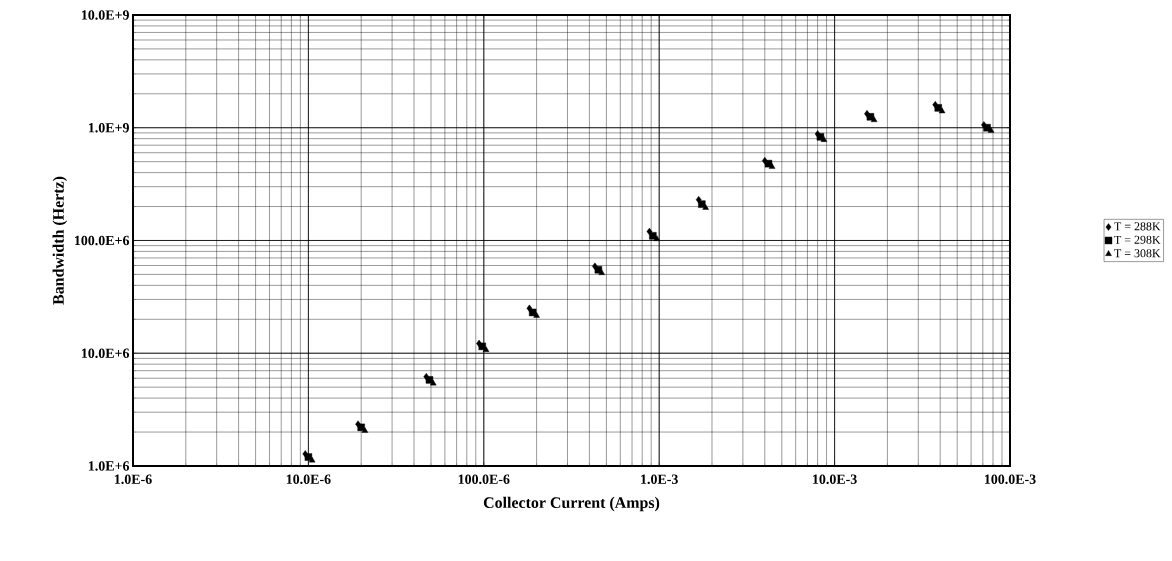 Image resolution: width=1172 pixels, height=561 pixels. Describe the element at coordinates (1137, 239) in the screenshot. I see `legend-label: T = 298K` at that location.